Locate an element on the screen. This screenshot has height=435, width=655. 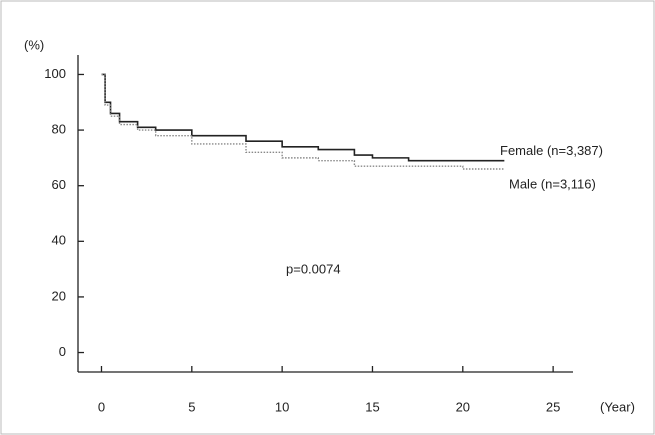
y-axis-label: (%) is located at coordinates (34, 44).